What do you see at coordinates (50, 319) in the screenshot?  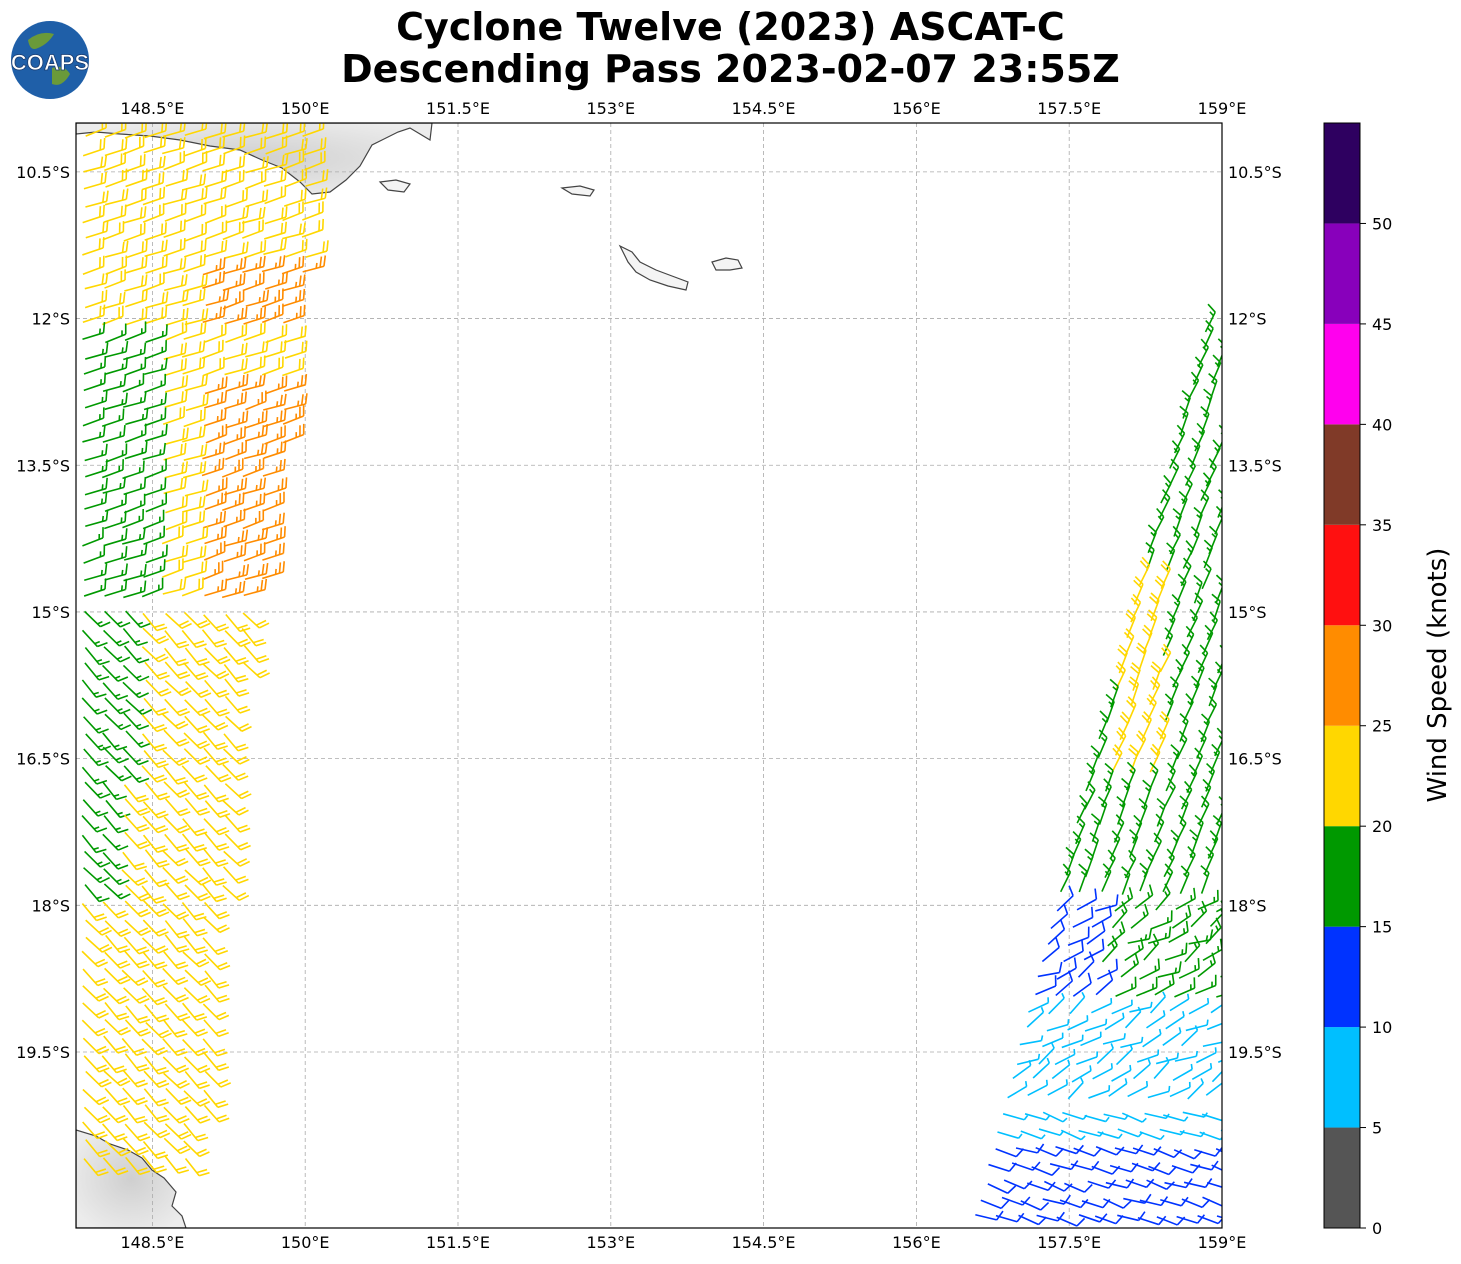 I see `lat-tick-label-left: 12°S` at bounding box center [50, 319].